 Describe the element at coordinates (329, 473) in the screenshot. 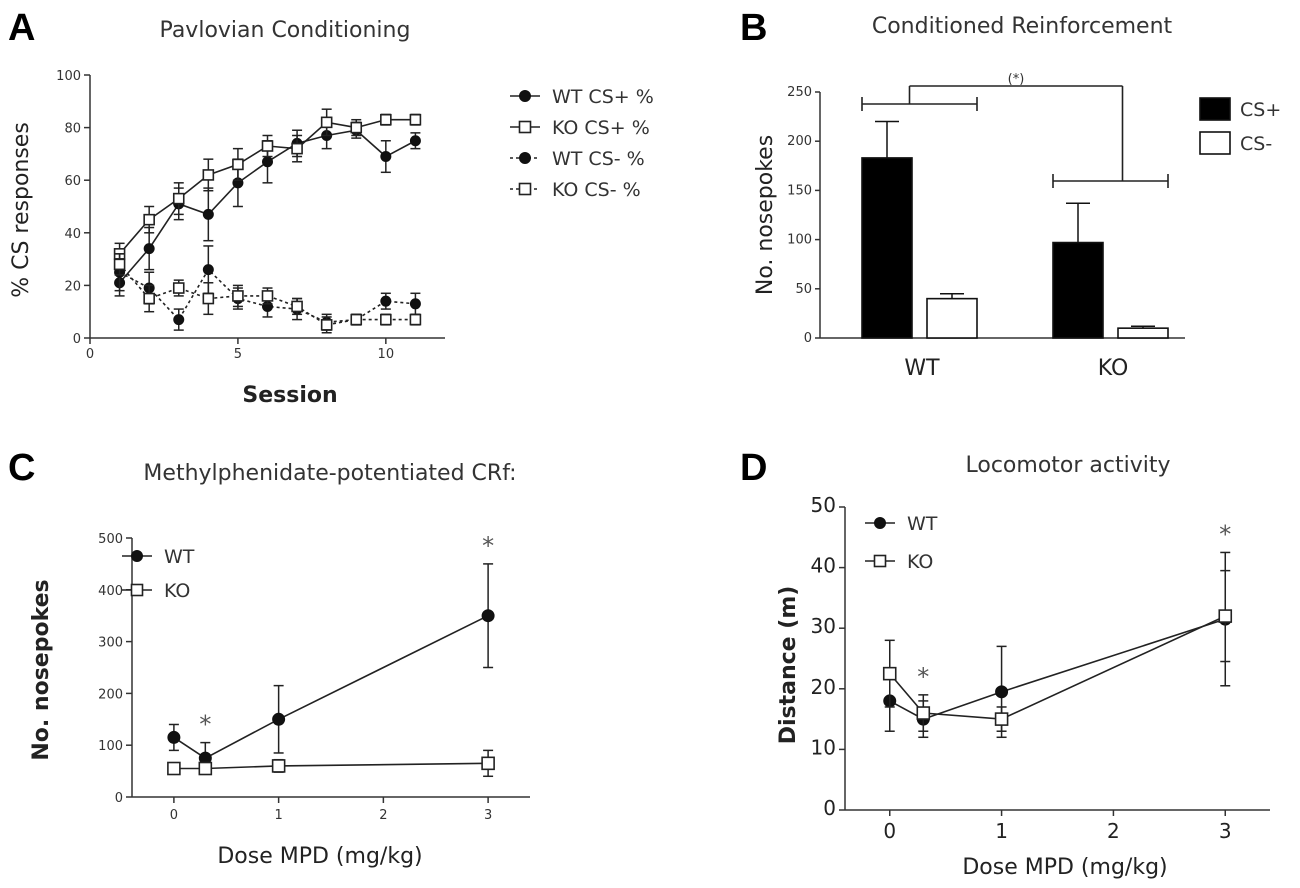

I see `panel-c-title: Methylphenidate-potentiated CRf:` at that location.